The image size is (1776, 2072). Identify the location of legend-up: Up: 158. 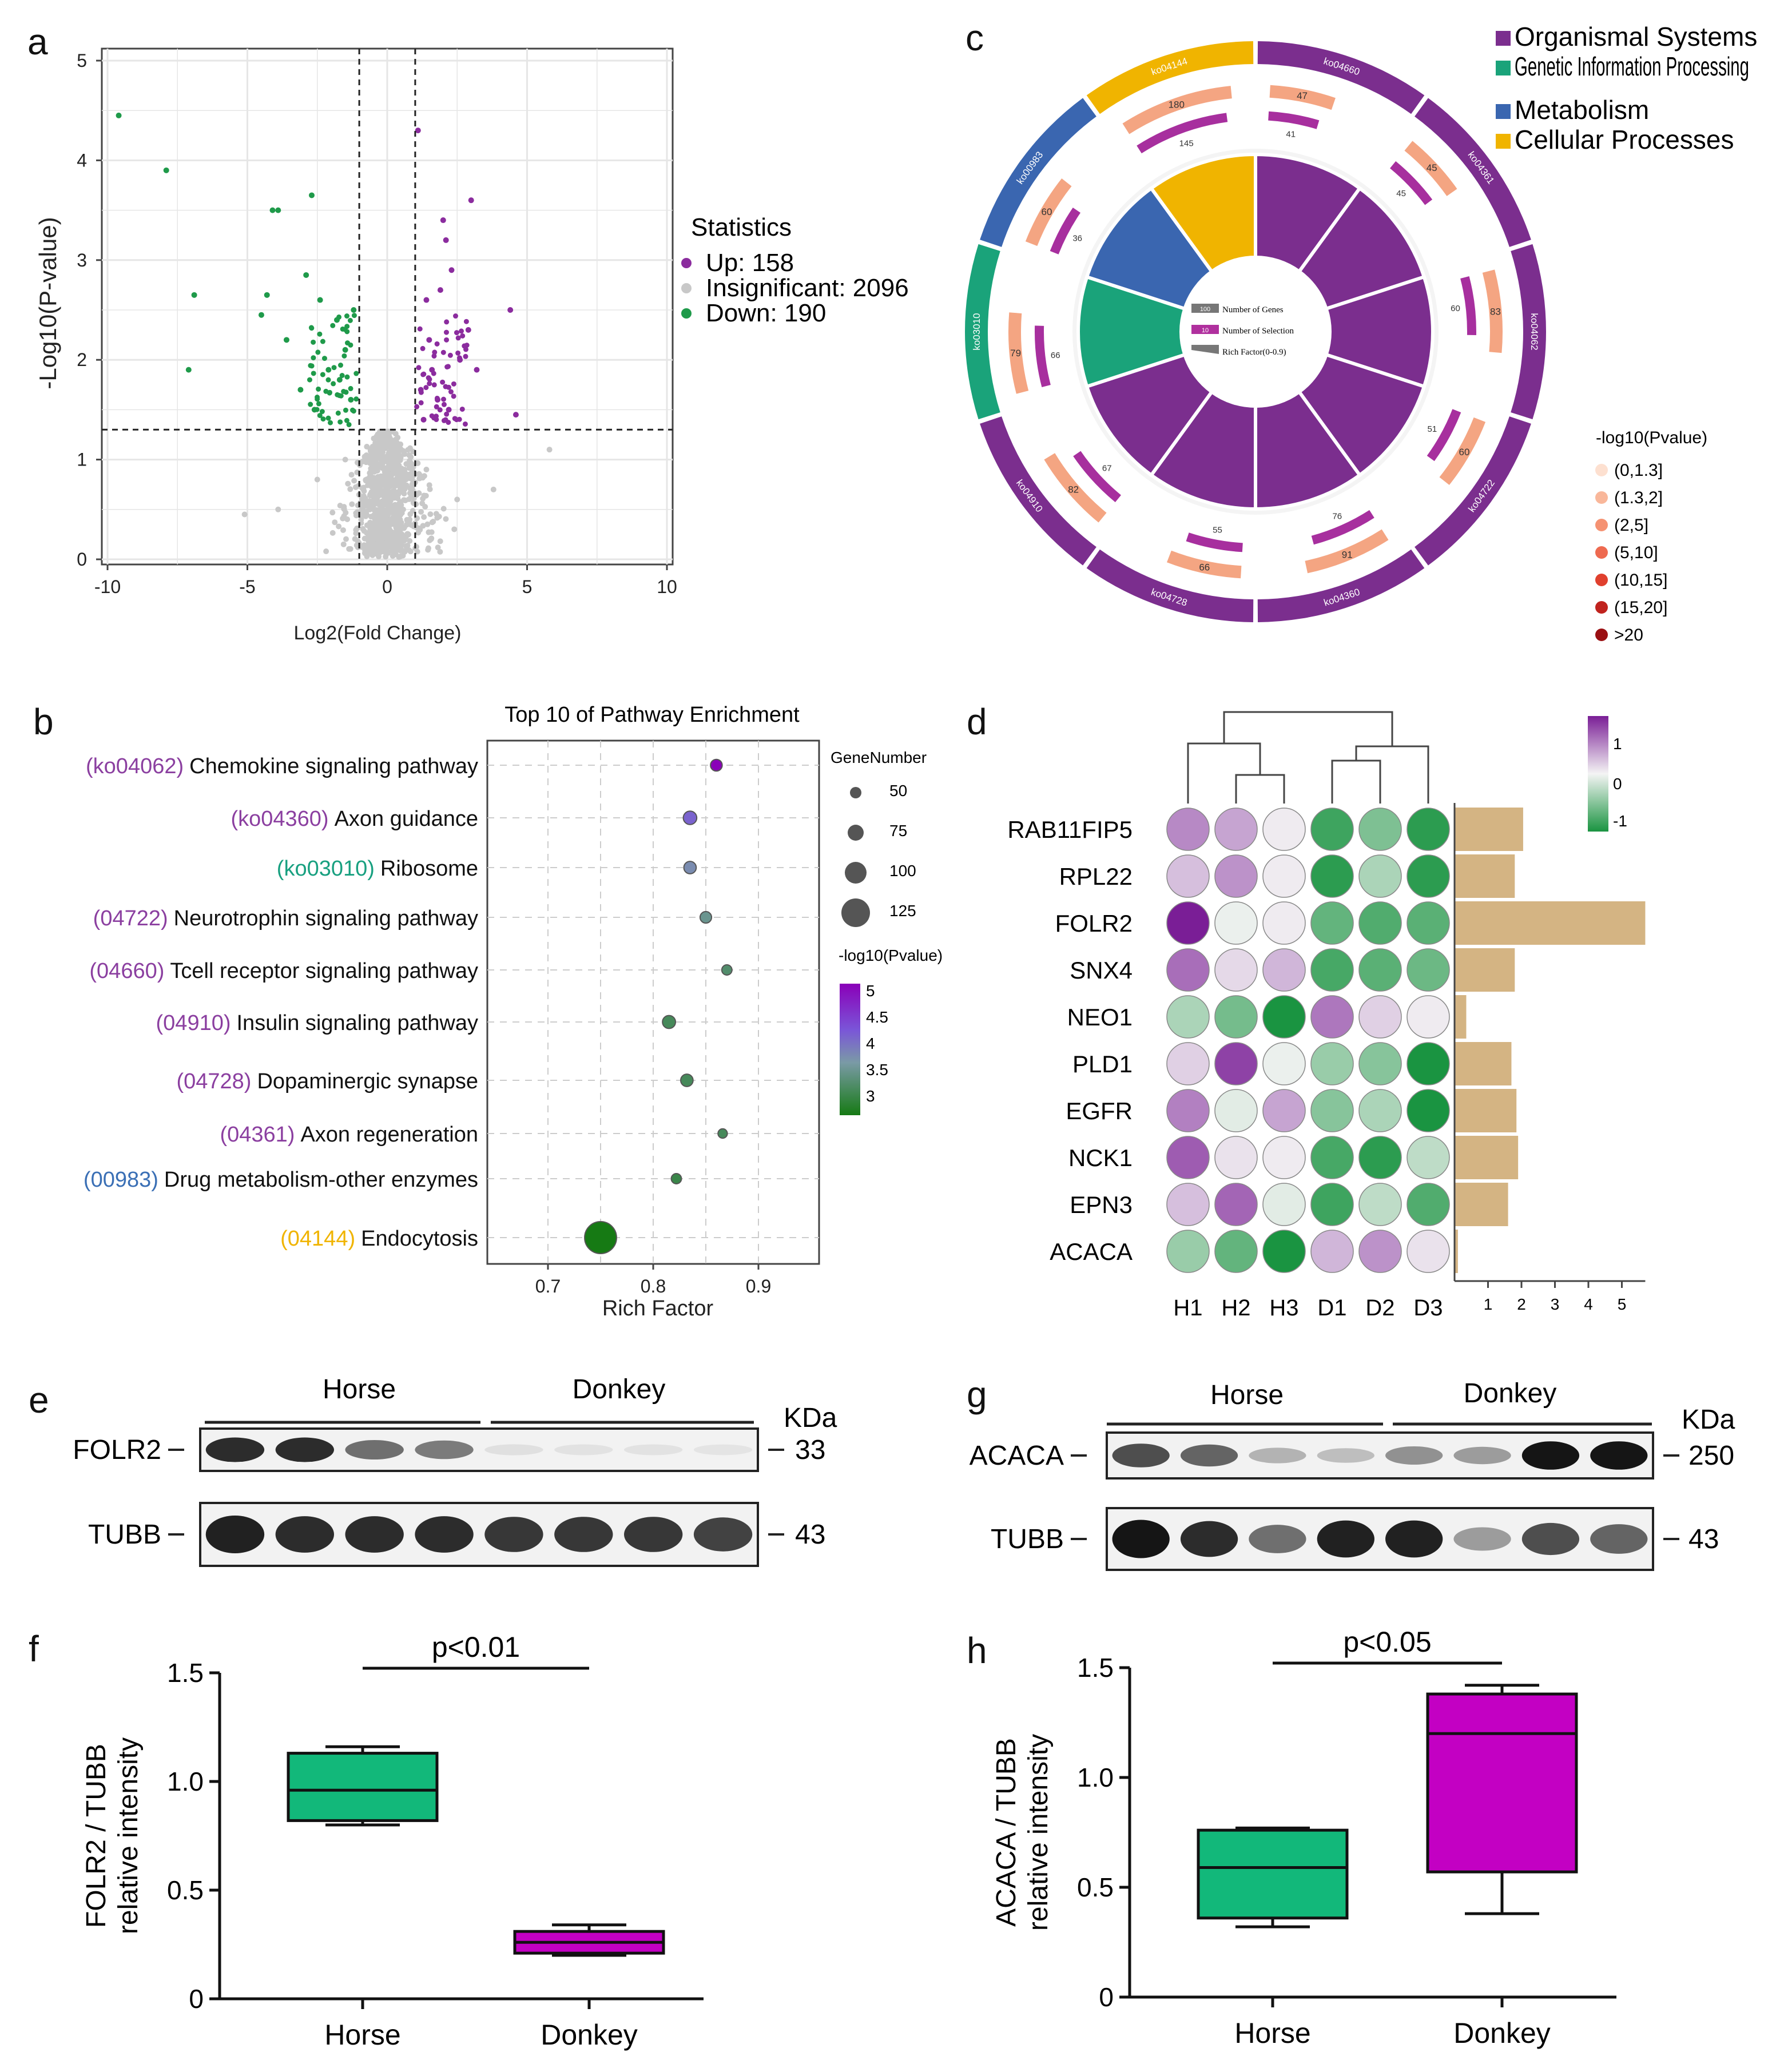
(750, 263).